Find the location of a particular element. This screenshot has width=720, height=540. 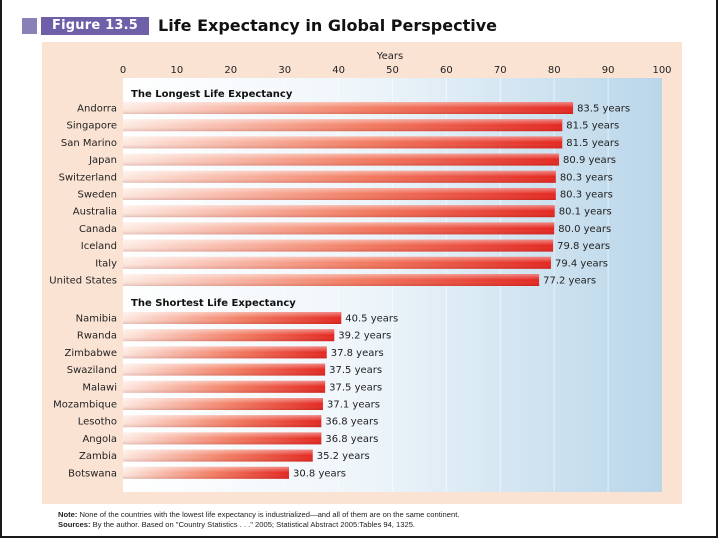

category-label: Singapore is located at coordinates (92, 126).